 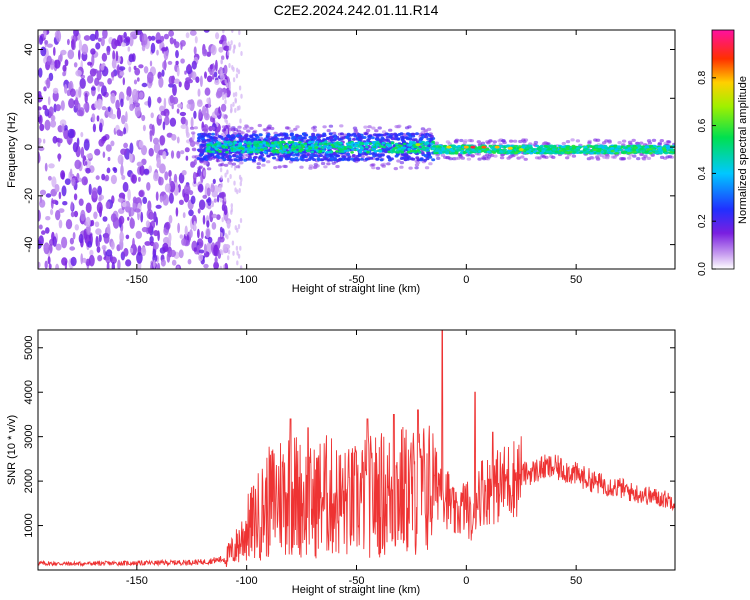 I want to click on colorbar-label: Normalized spectral amplitude, so click(x=743, y=150).